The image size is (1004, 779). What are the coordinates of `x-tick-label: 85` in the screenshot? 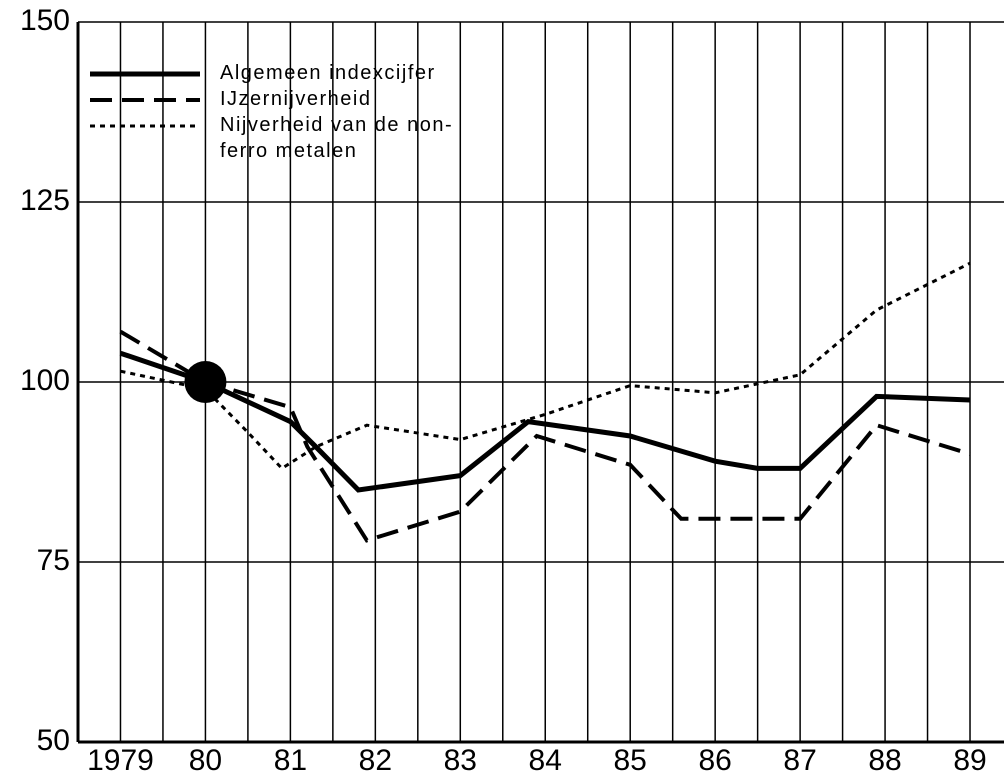 It's located at (630, 760).